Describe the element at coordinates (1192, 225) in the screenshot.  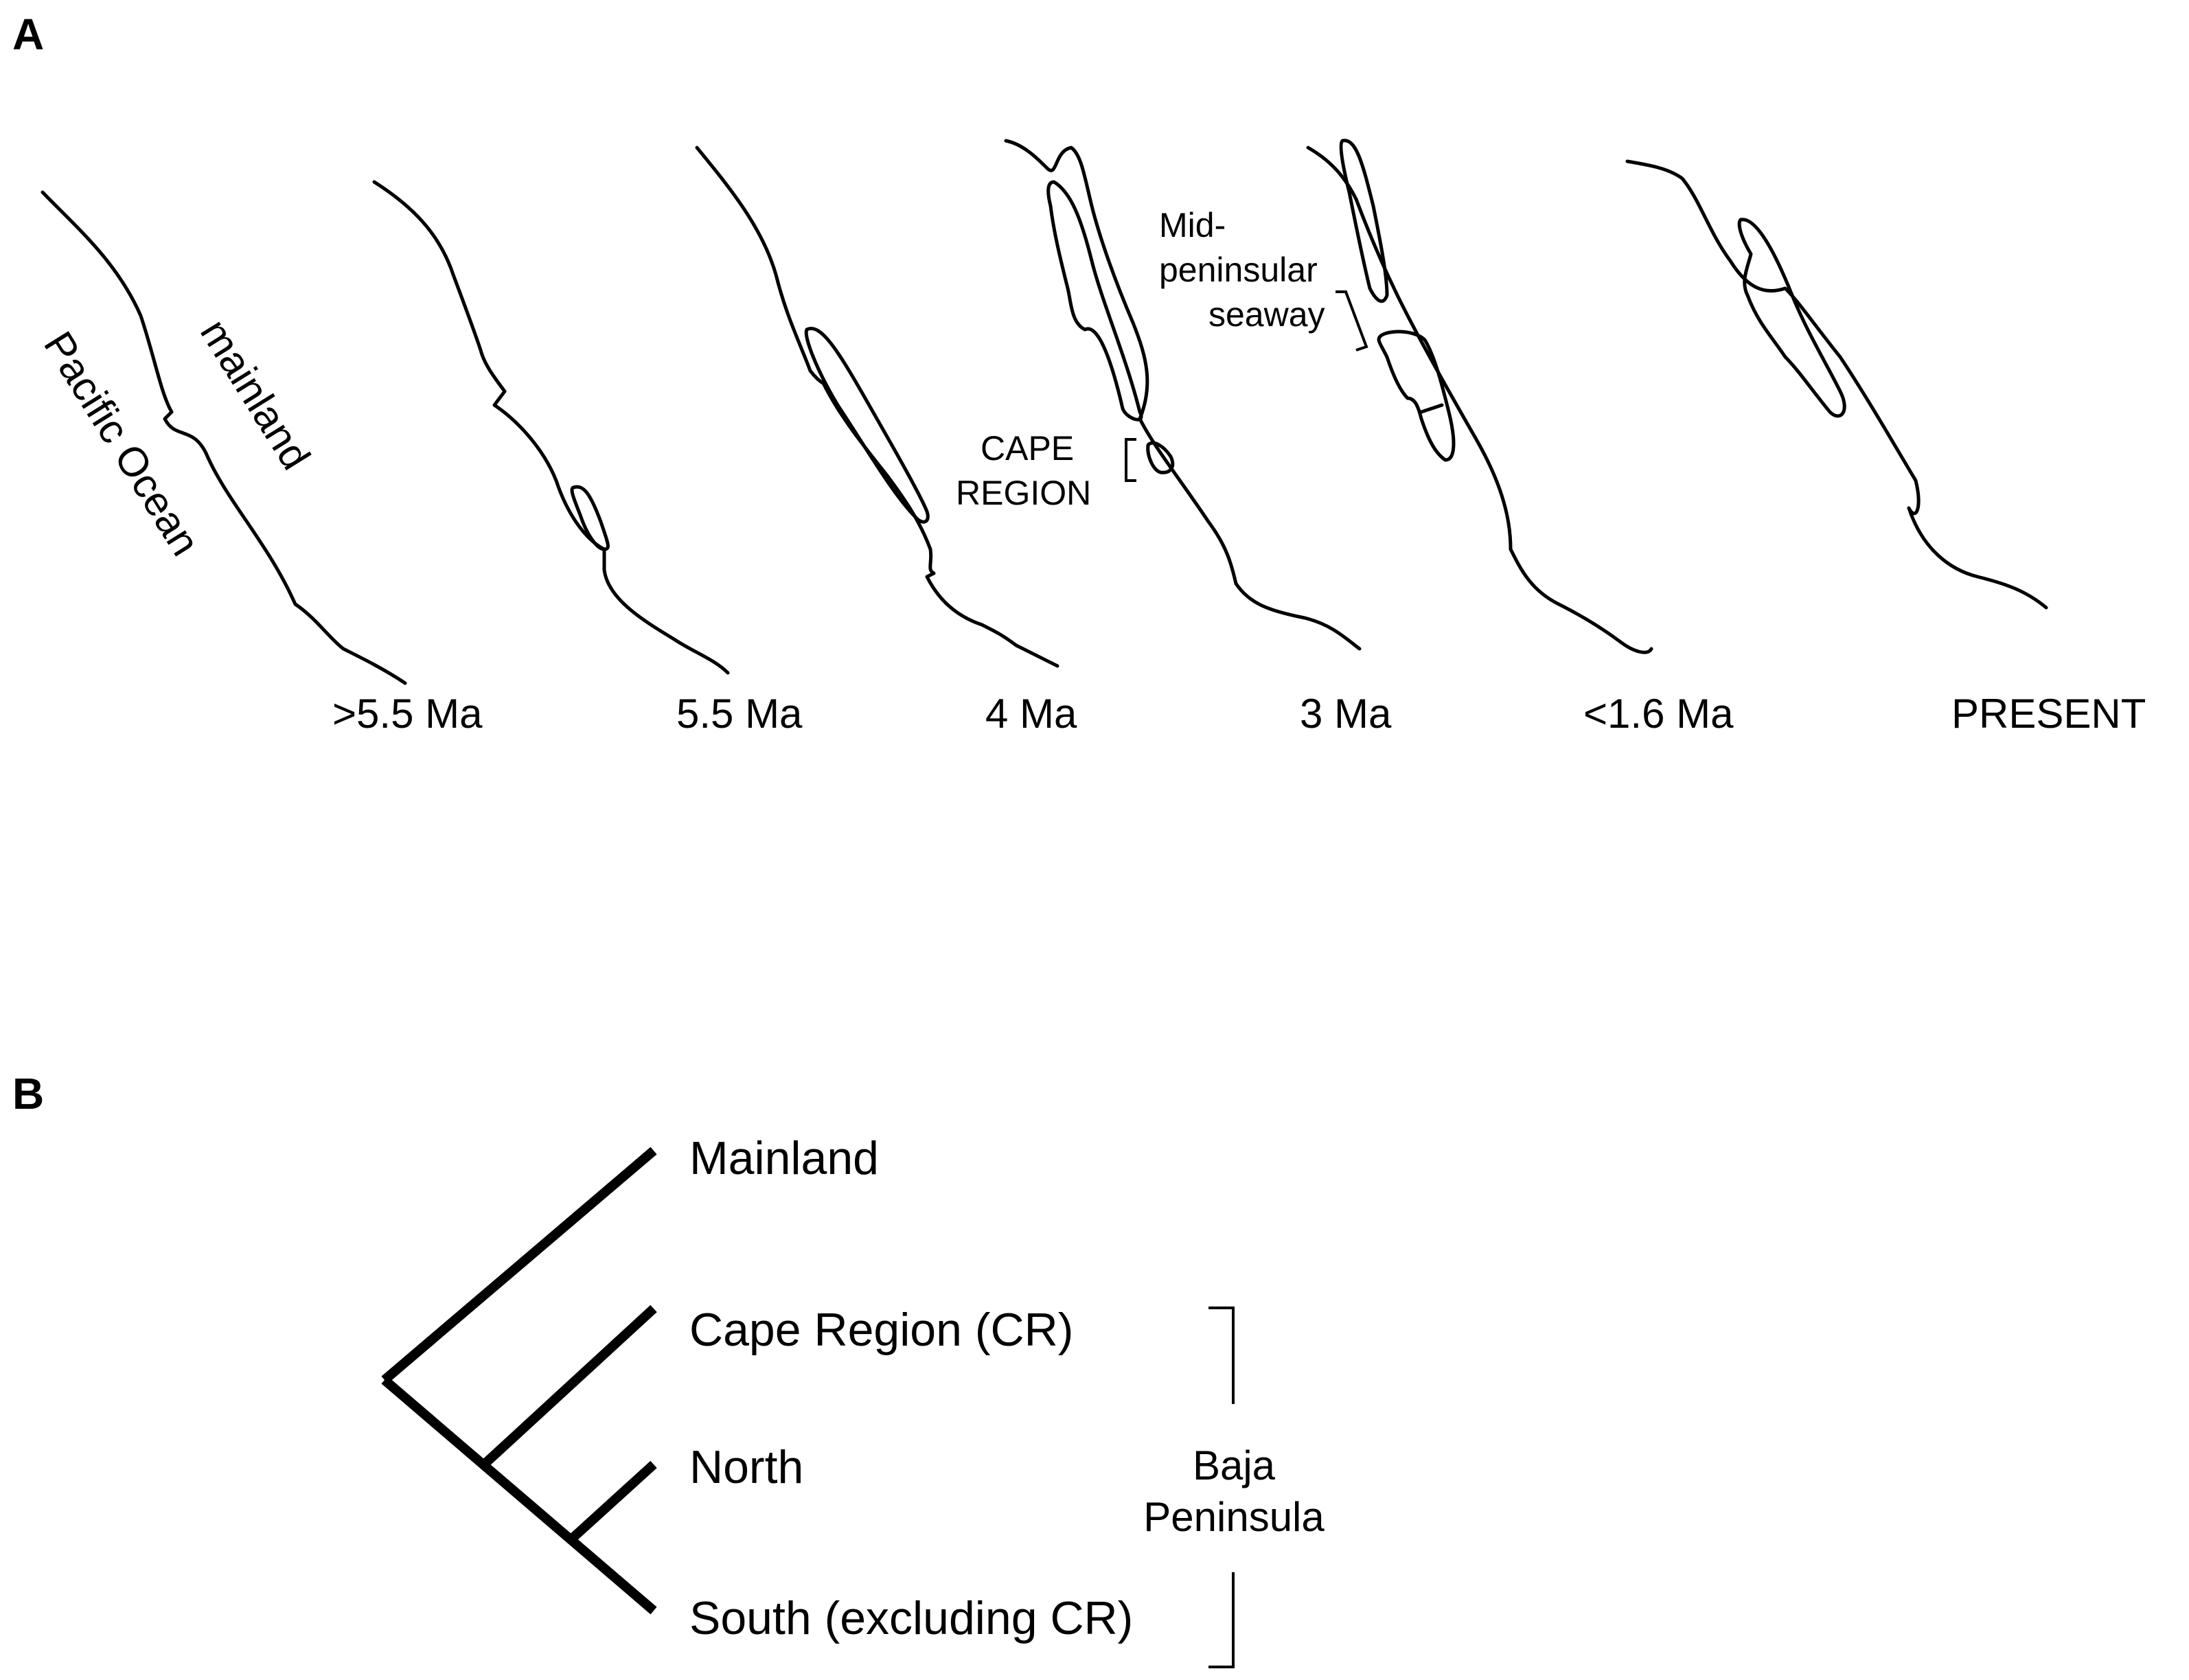
I see `label-seaway-line1: Mid-` at that location.